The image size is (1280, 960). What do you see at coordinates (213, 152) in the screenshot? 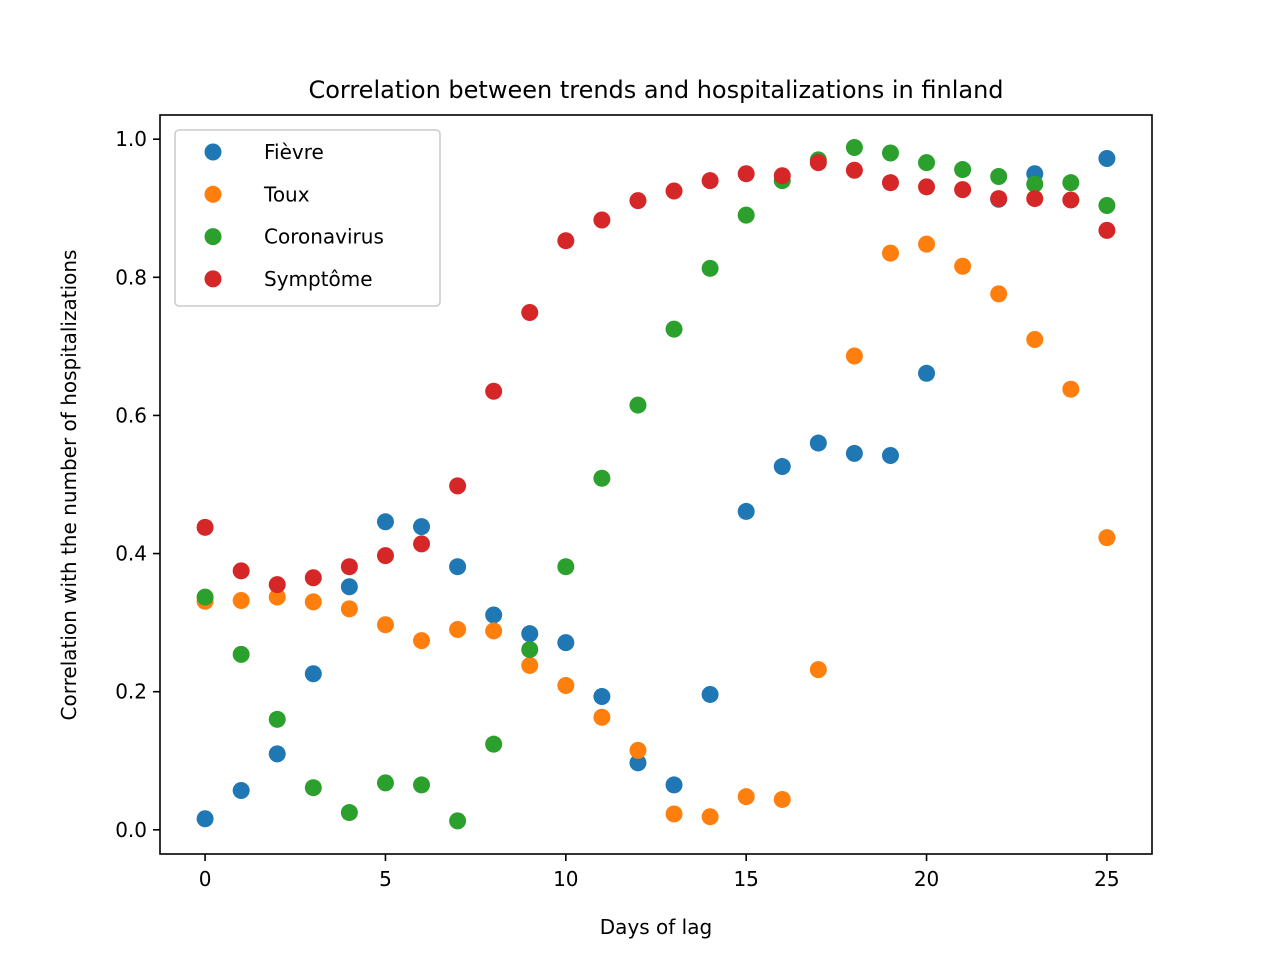
I see `legend-marker-fievre` at bounding box center [213, 152].